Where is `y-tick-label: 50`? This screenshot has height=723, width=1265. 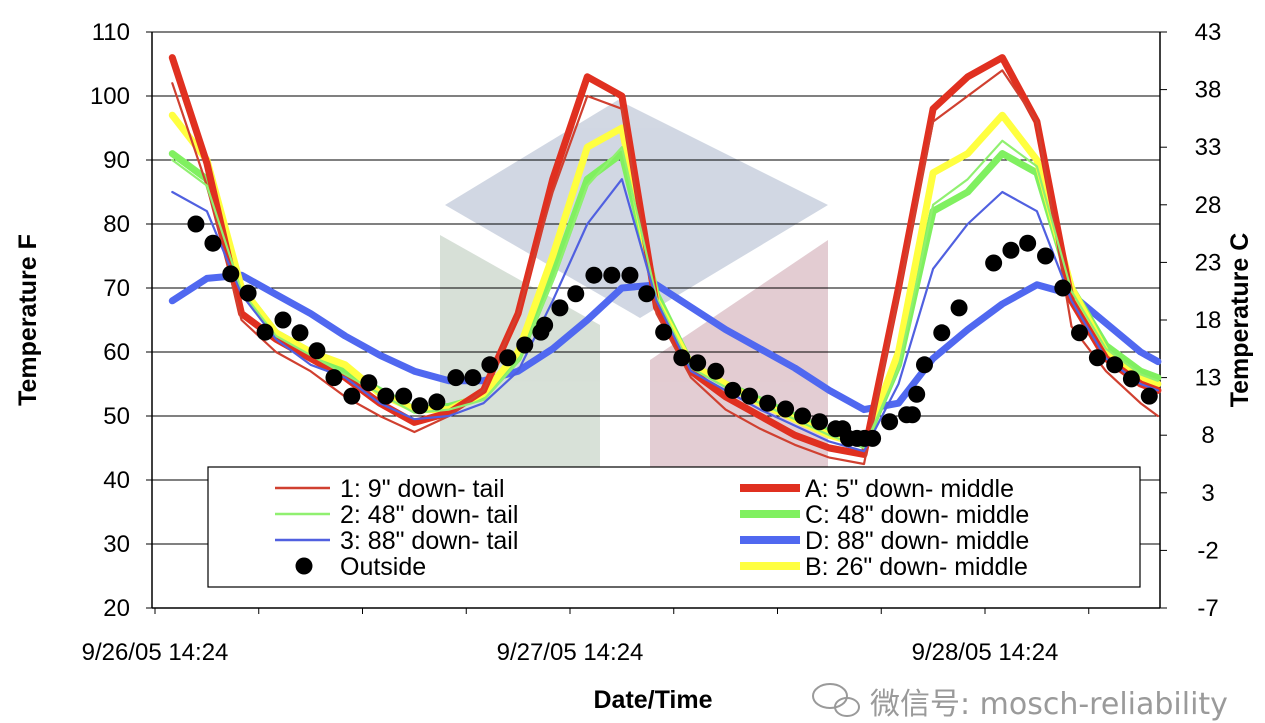 y-tick-label: 50 is located at coordinates (116, 416).